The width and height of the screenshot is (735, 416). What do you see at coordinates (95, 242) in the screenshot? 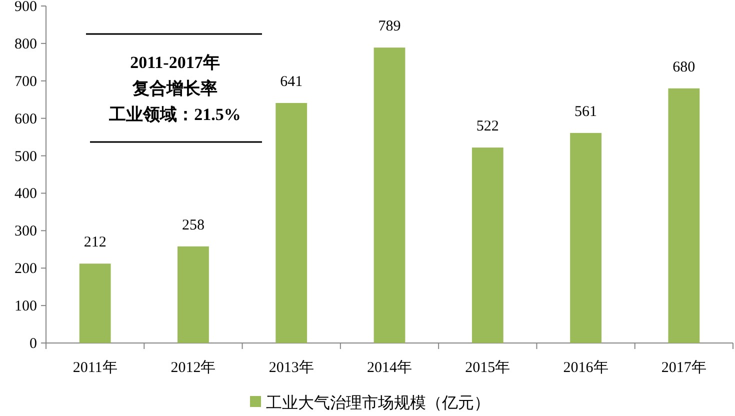
I see `data-label: 212` at bounding box center [95, 242].